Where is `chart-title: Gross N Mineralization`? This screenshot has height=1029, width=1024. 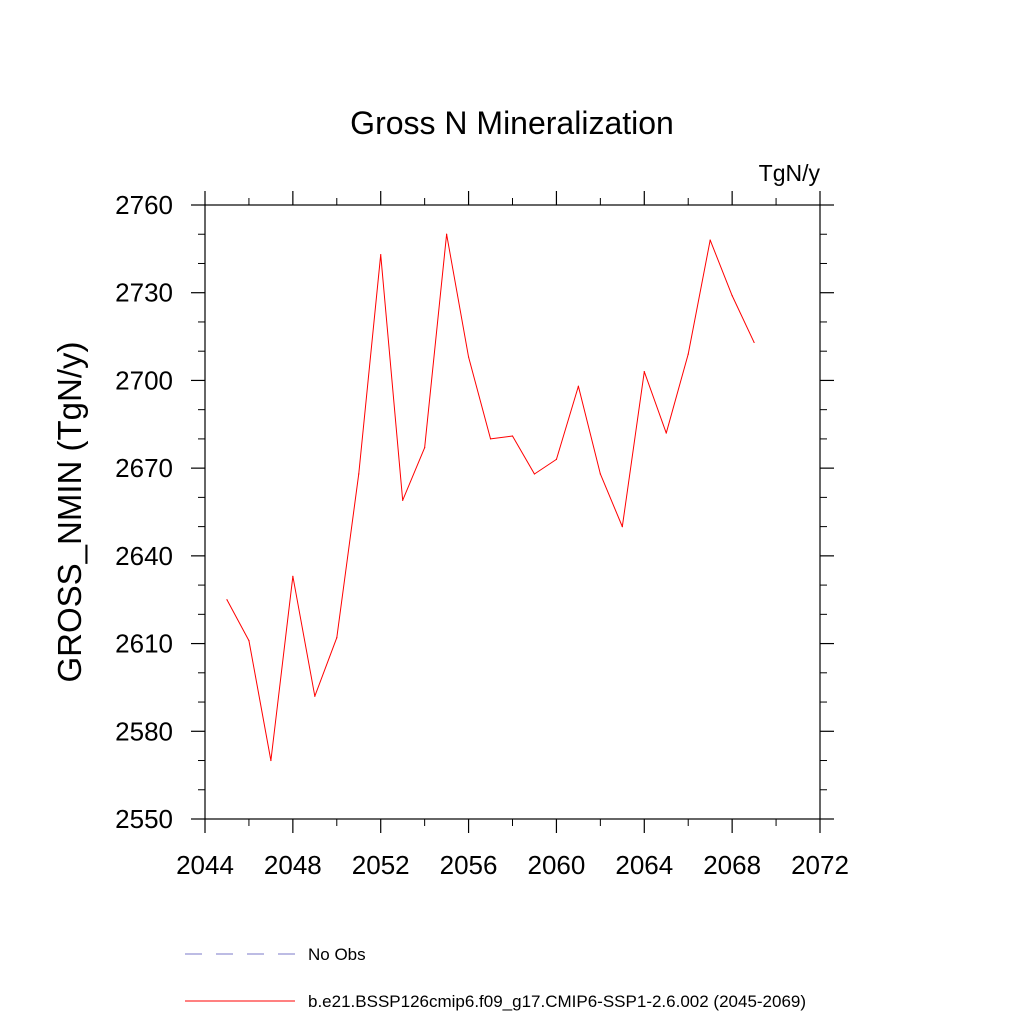
chart-title: Gross N Mineralization is located at coordinates (512, 123).